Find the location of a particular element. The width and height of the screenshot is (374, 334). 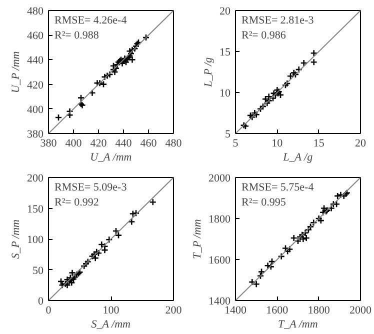

x-axis-title: U_A /mm is located at coordinates (111, 158).